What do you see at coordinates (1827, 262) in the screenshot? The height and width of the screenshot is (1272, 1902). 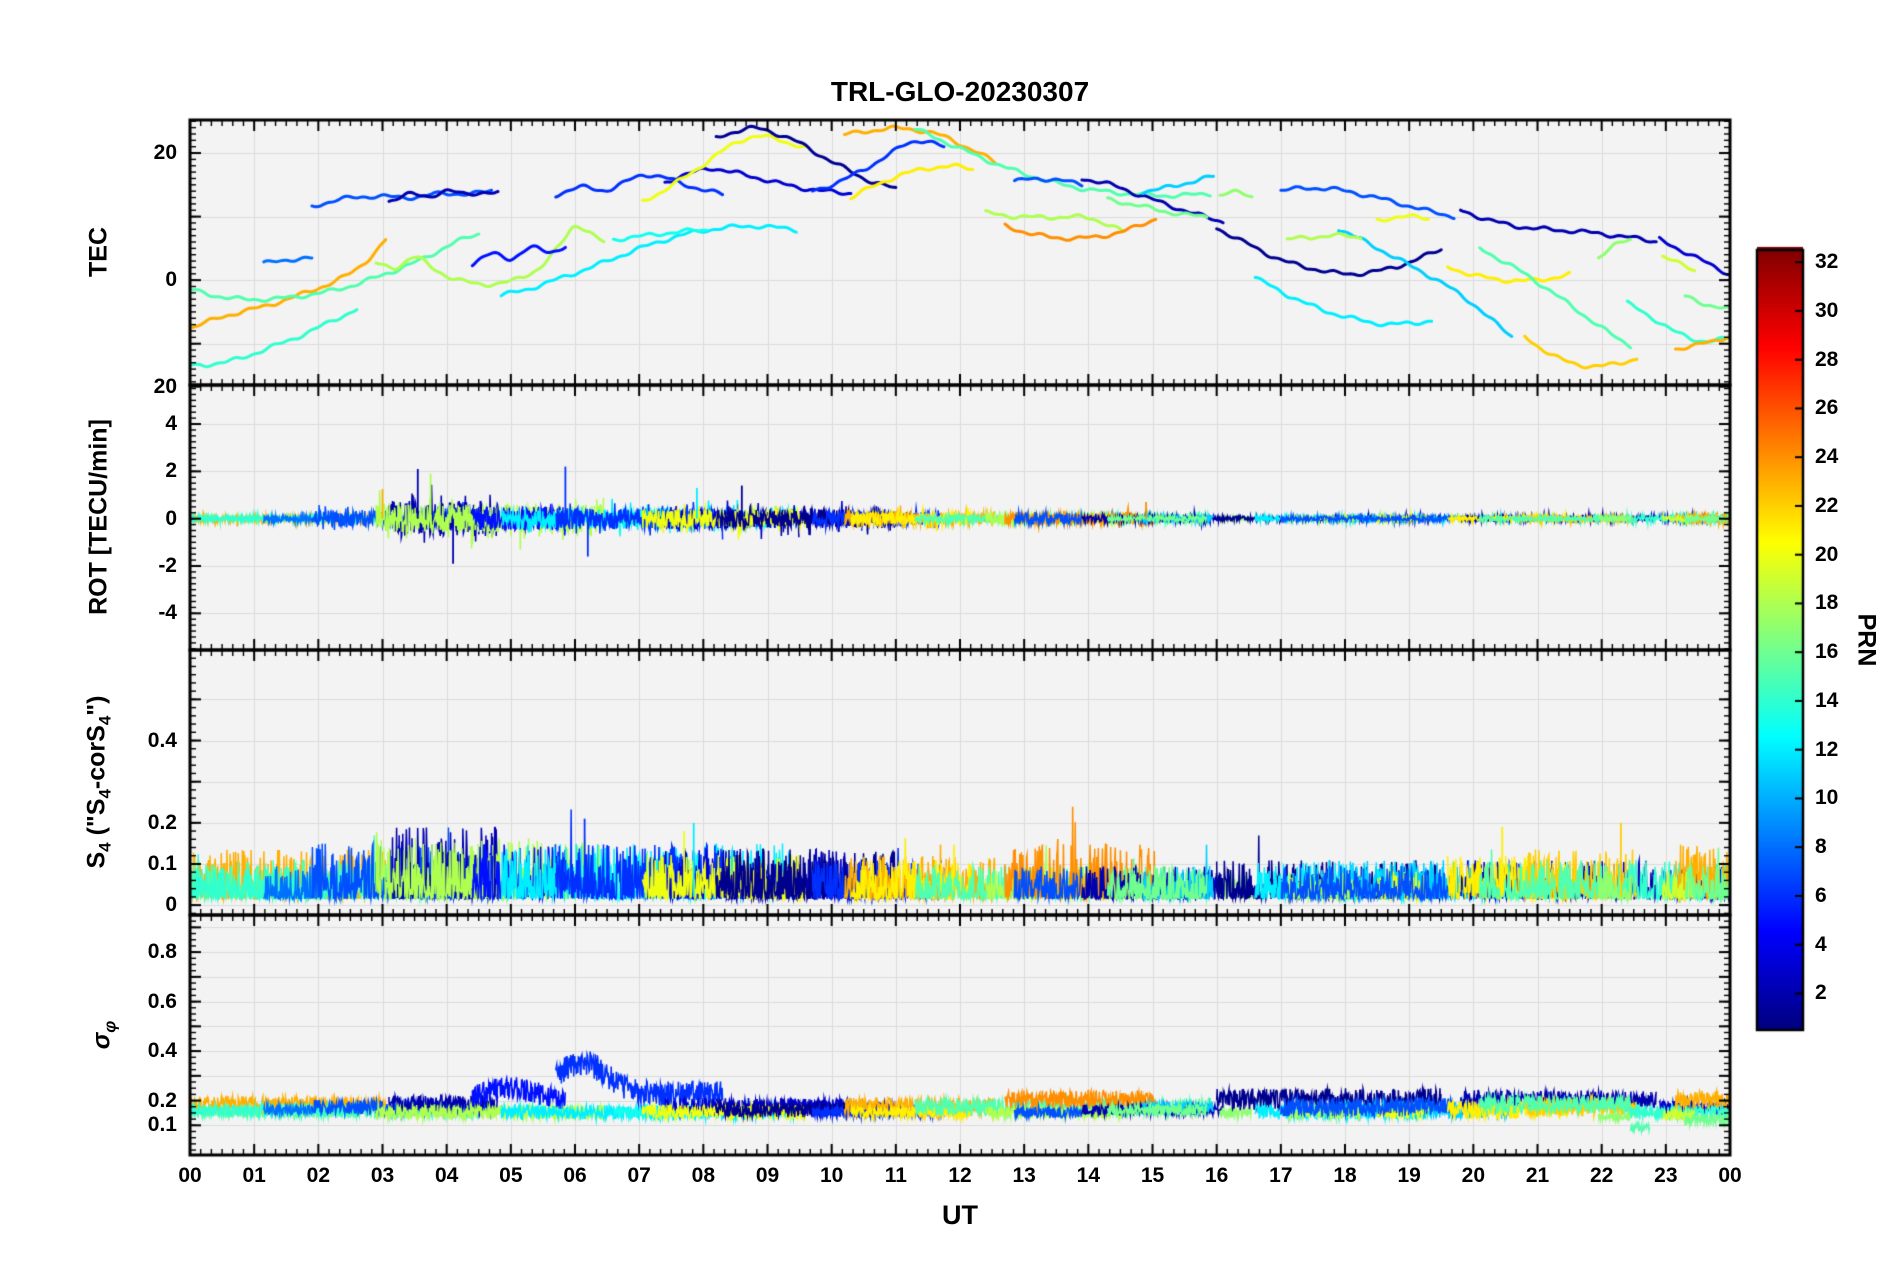 I see `colorbar-tick-label: 32` at bounding box center [1827, 262].